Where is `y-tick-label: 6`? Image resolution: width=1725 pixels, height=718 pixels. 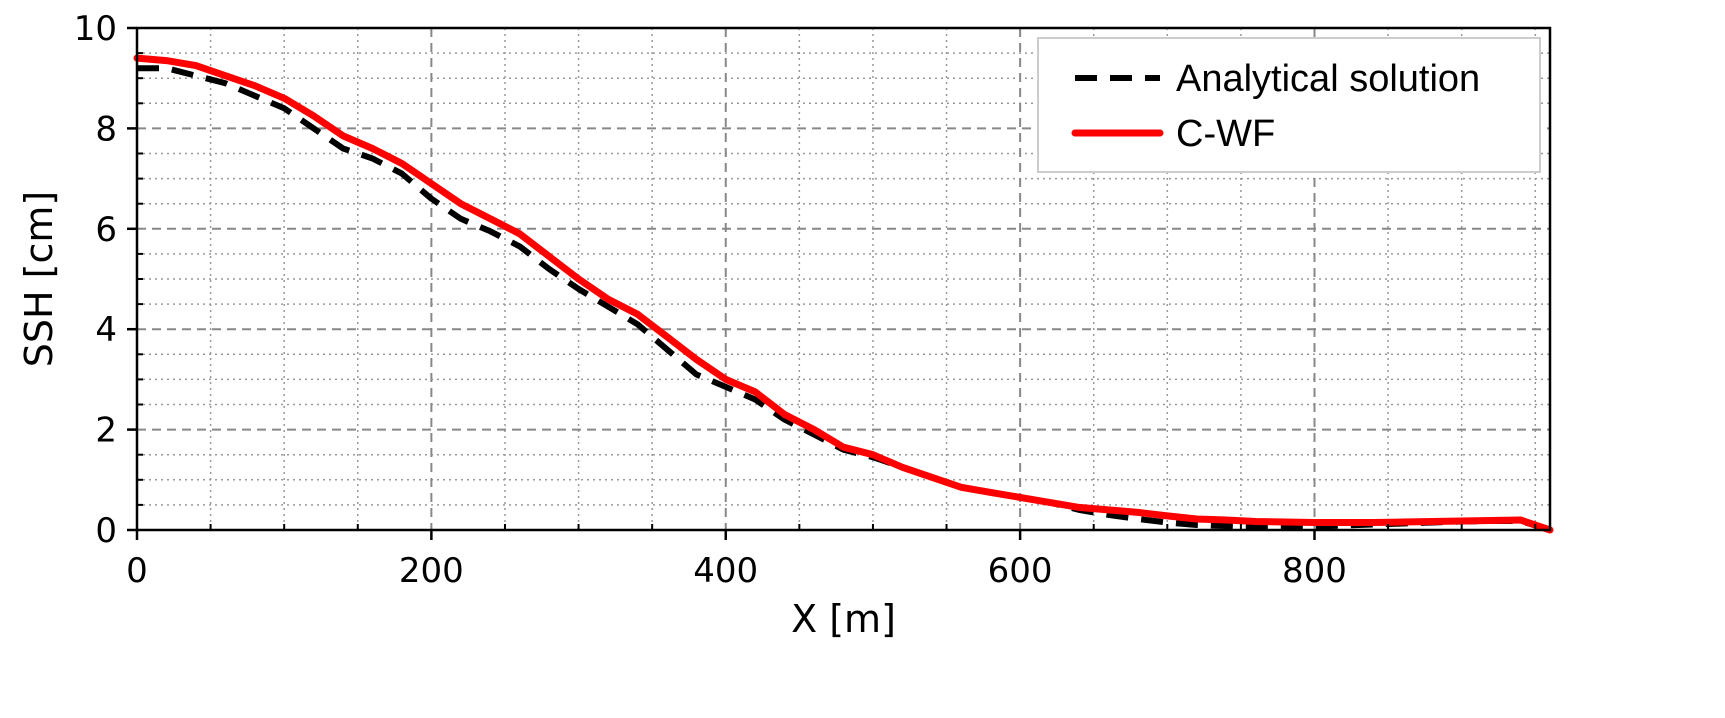 y-tick-label: 6 is located at coordinates (106, 230).